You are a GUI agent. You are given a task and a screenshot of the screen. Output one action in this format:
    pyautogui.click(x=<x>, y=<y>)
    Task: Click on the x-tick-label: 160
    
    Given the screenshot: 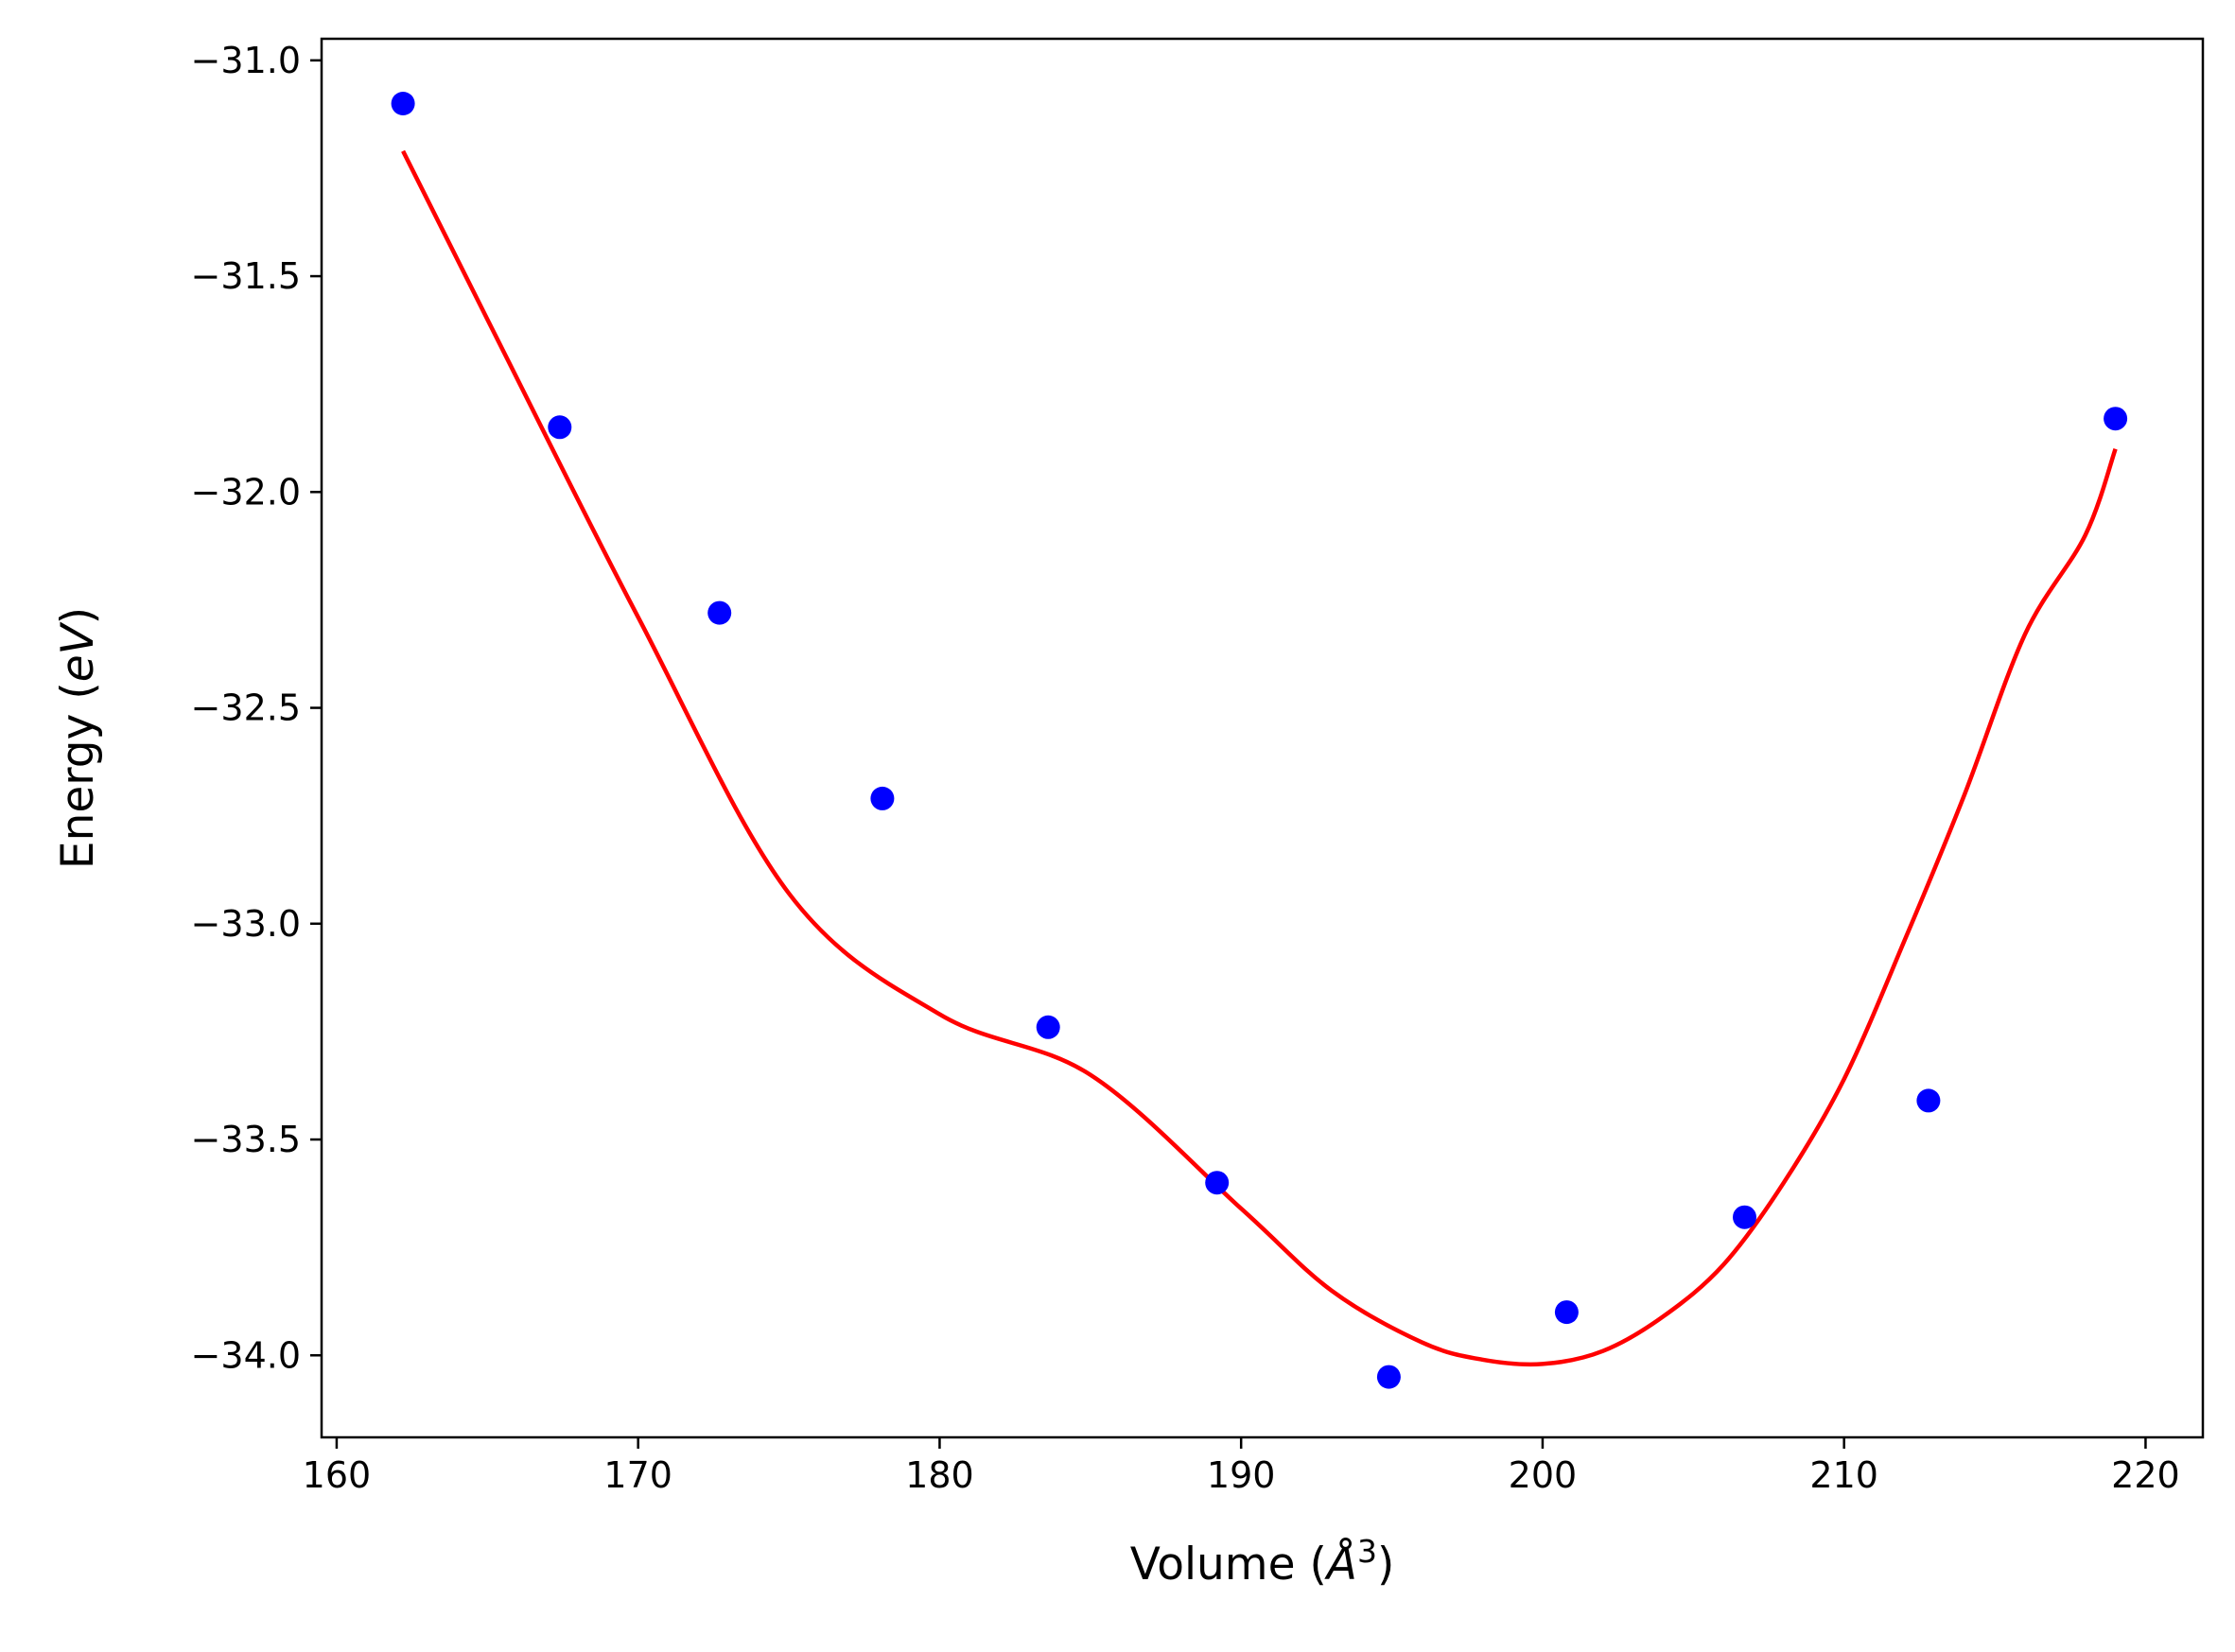 What is the action you would take?
    pyautogui.click(x=337, y=1475)
    